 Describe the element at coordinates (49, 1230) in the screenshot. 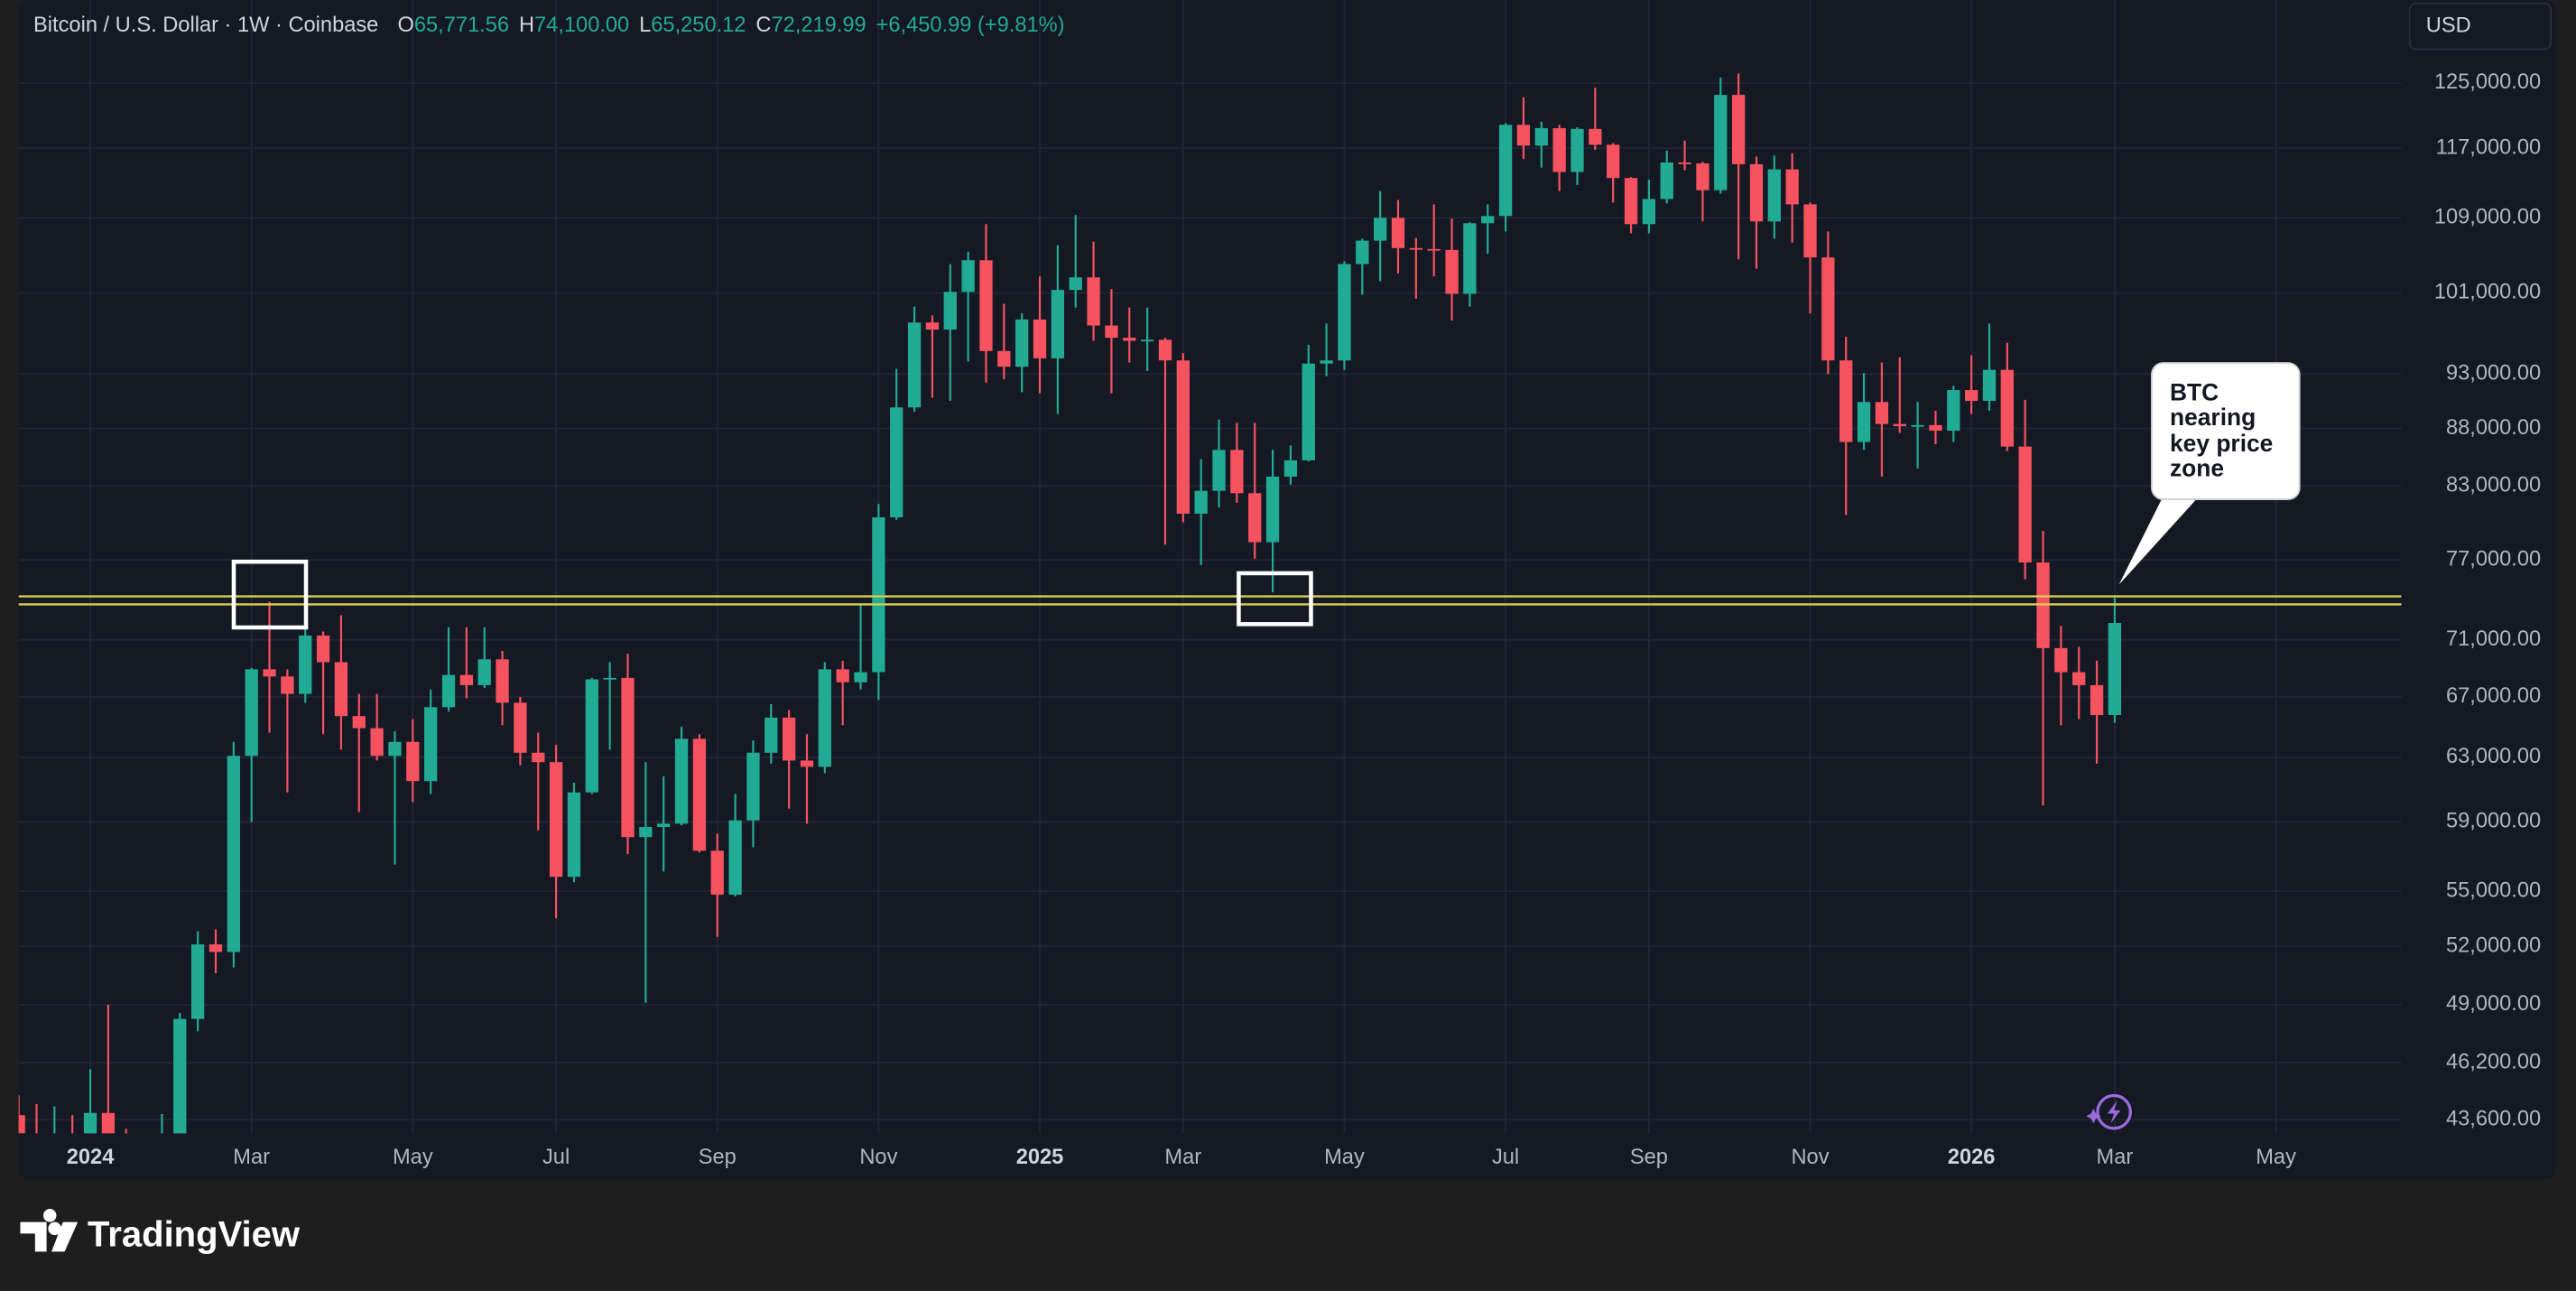

I see `brand-logo` at that location.